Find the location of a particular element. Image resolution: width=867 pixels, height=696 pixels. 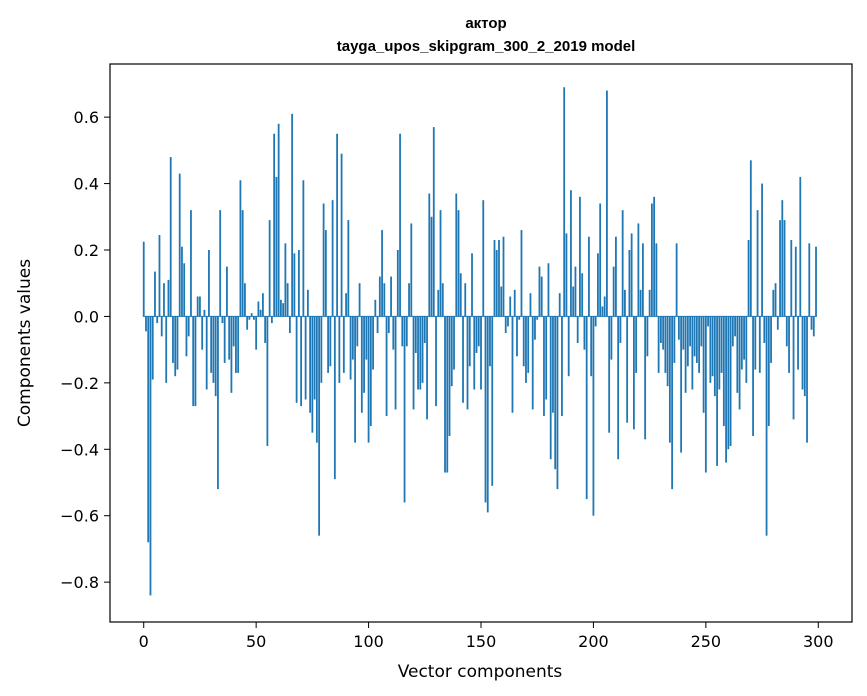

chart-subtitle: tayga_upos_skipgram_300_2_2019 model is located at coordinates (486, 46).